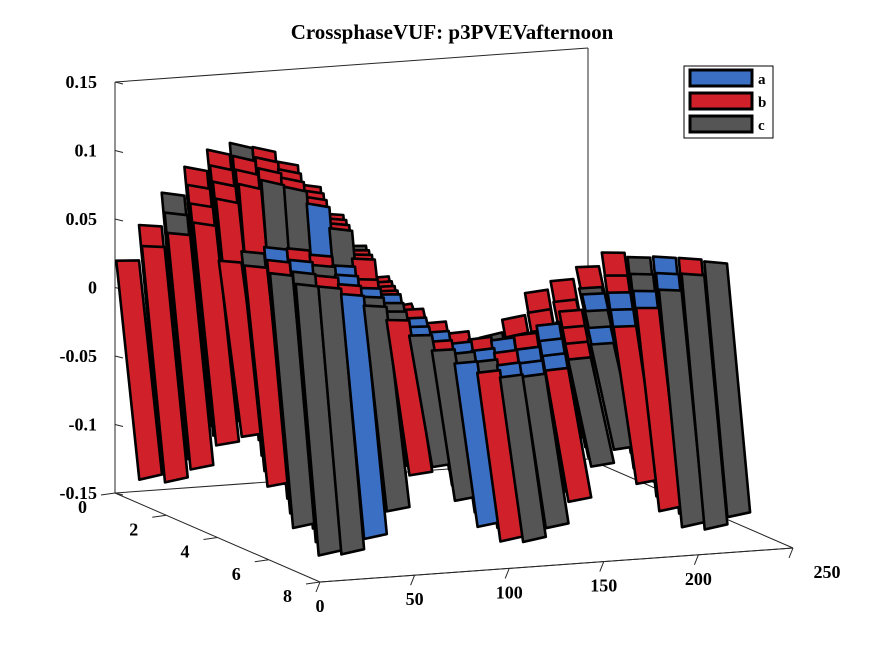  I want to click on z-tick-label: -0.05, so click(79, 356).